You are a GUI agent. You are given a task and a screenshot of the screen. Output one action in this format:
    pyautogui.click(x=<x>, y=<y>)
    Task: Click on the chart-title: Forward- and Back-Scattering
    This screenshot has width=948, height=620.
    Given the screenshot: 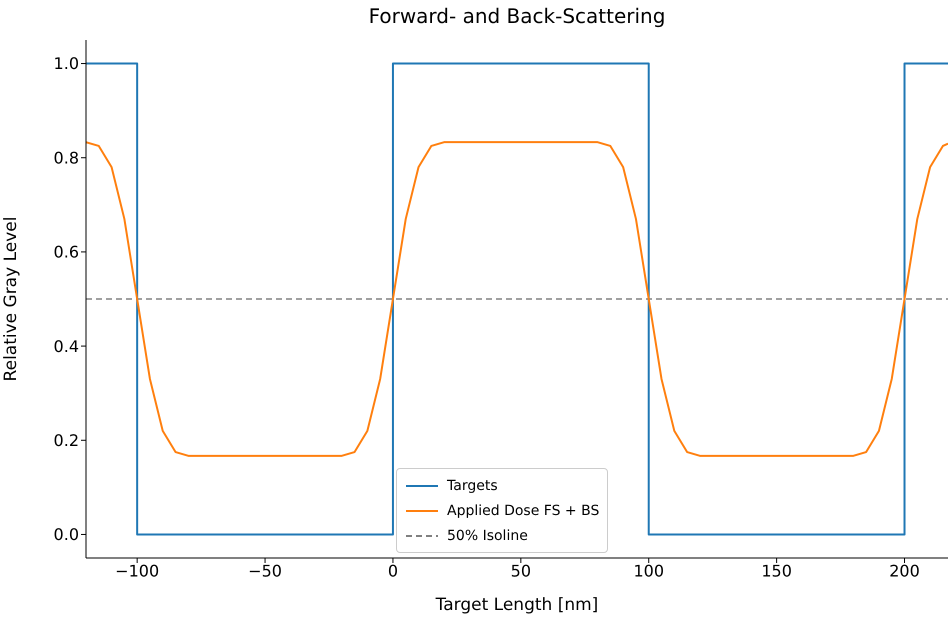 What is the action you would take?
    pyautogui.click(x=517, y=16)
    